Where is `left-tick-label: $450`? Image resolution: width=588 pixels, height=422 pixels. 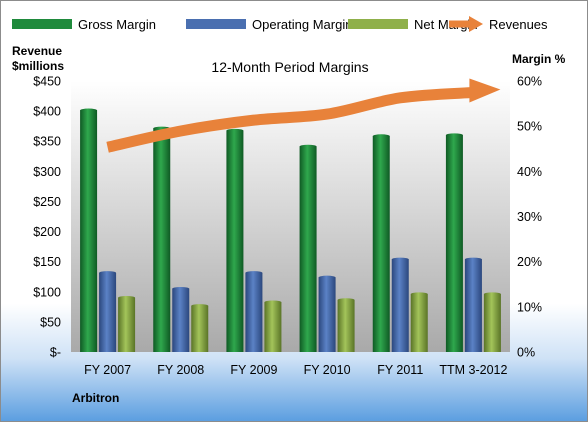
left-tick-label: $450 is located at coordinates (47, 82).